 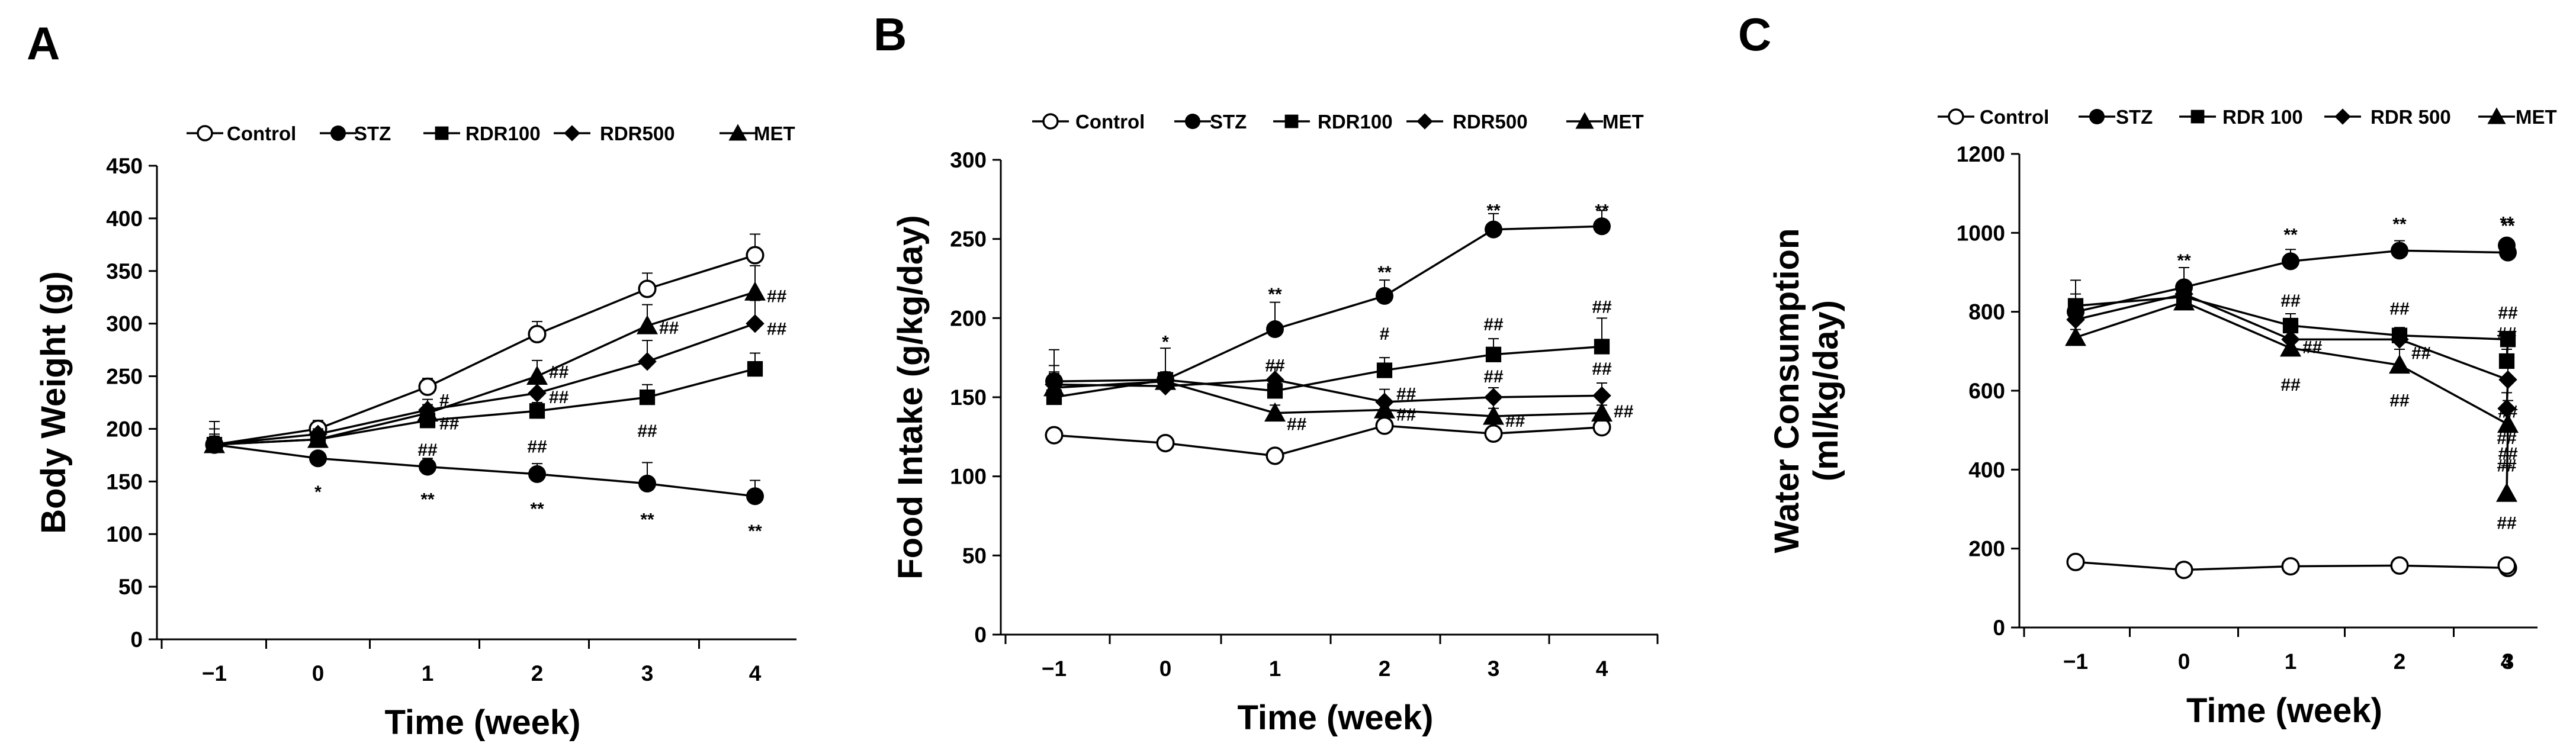 I want to click on y-tick-label: 200, so click(x=968, y=318).